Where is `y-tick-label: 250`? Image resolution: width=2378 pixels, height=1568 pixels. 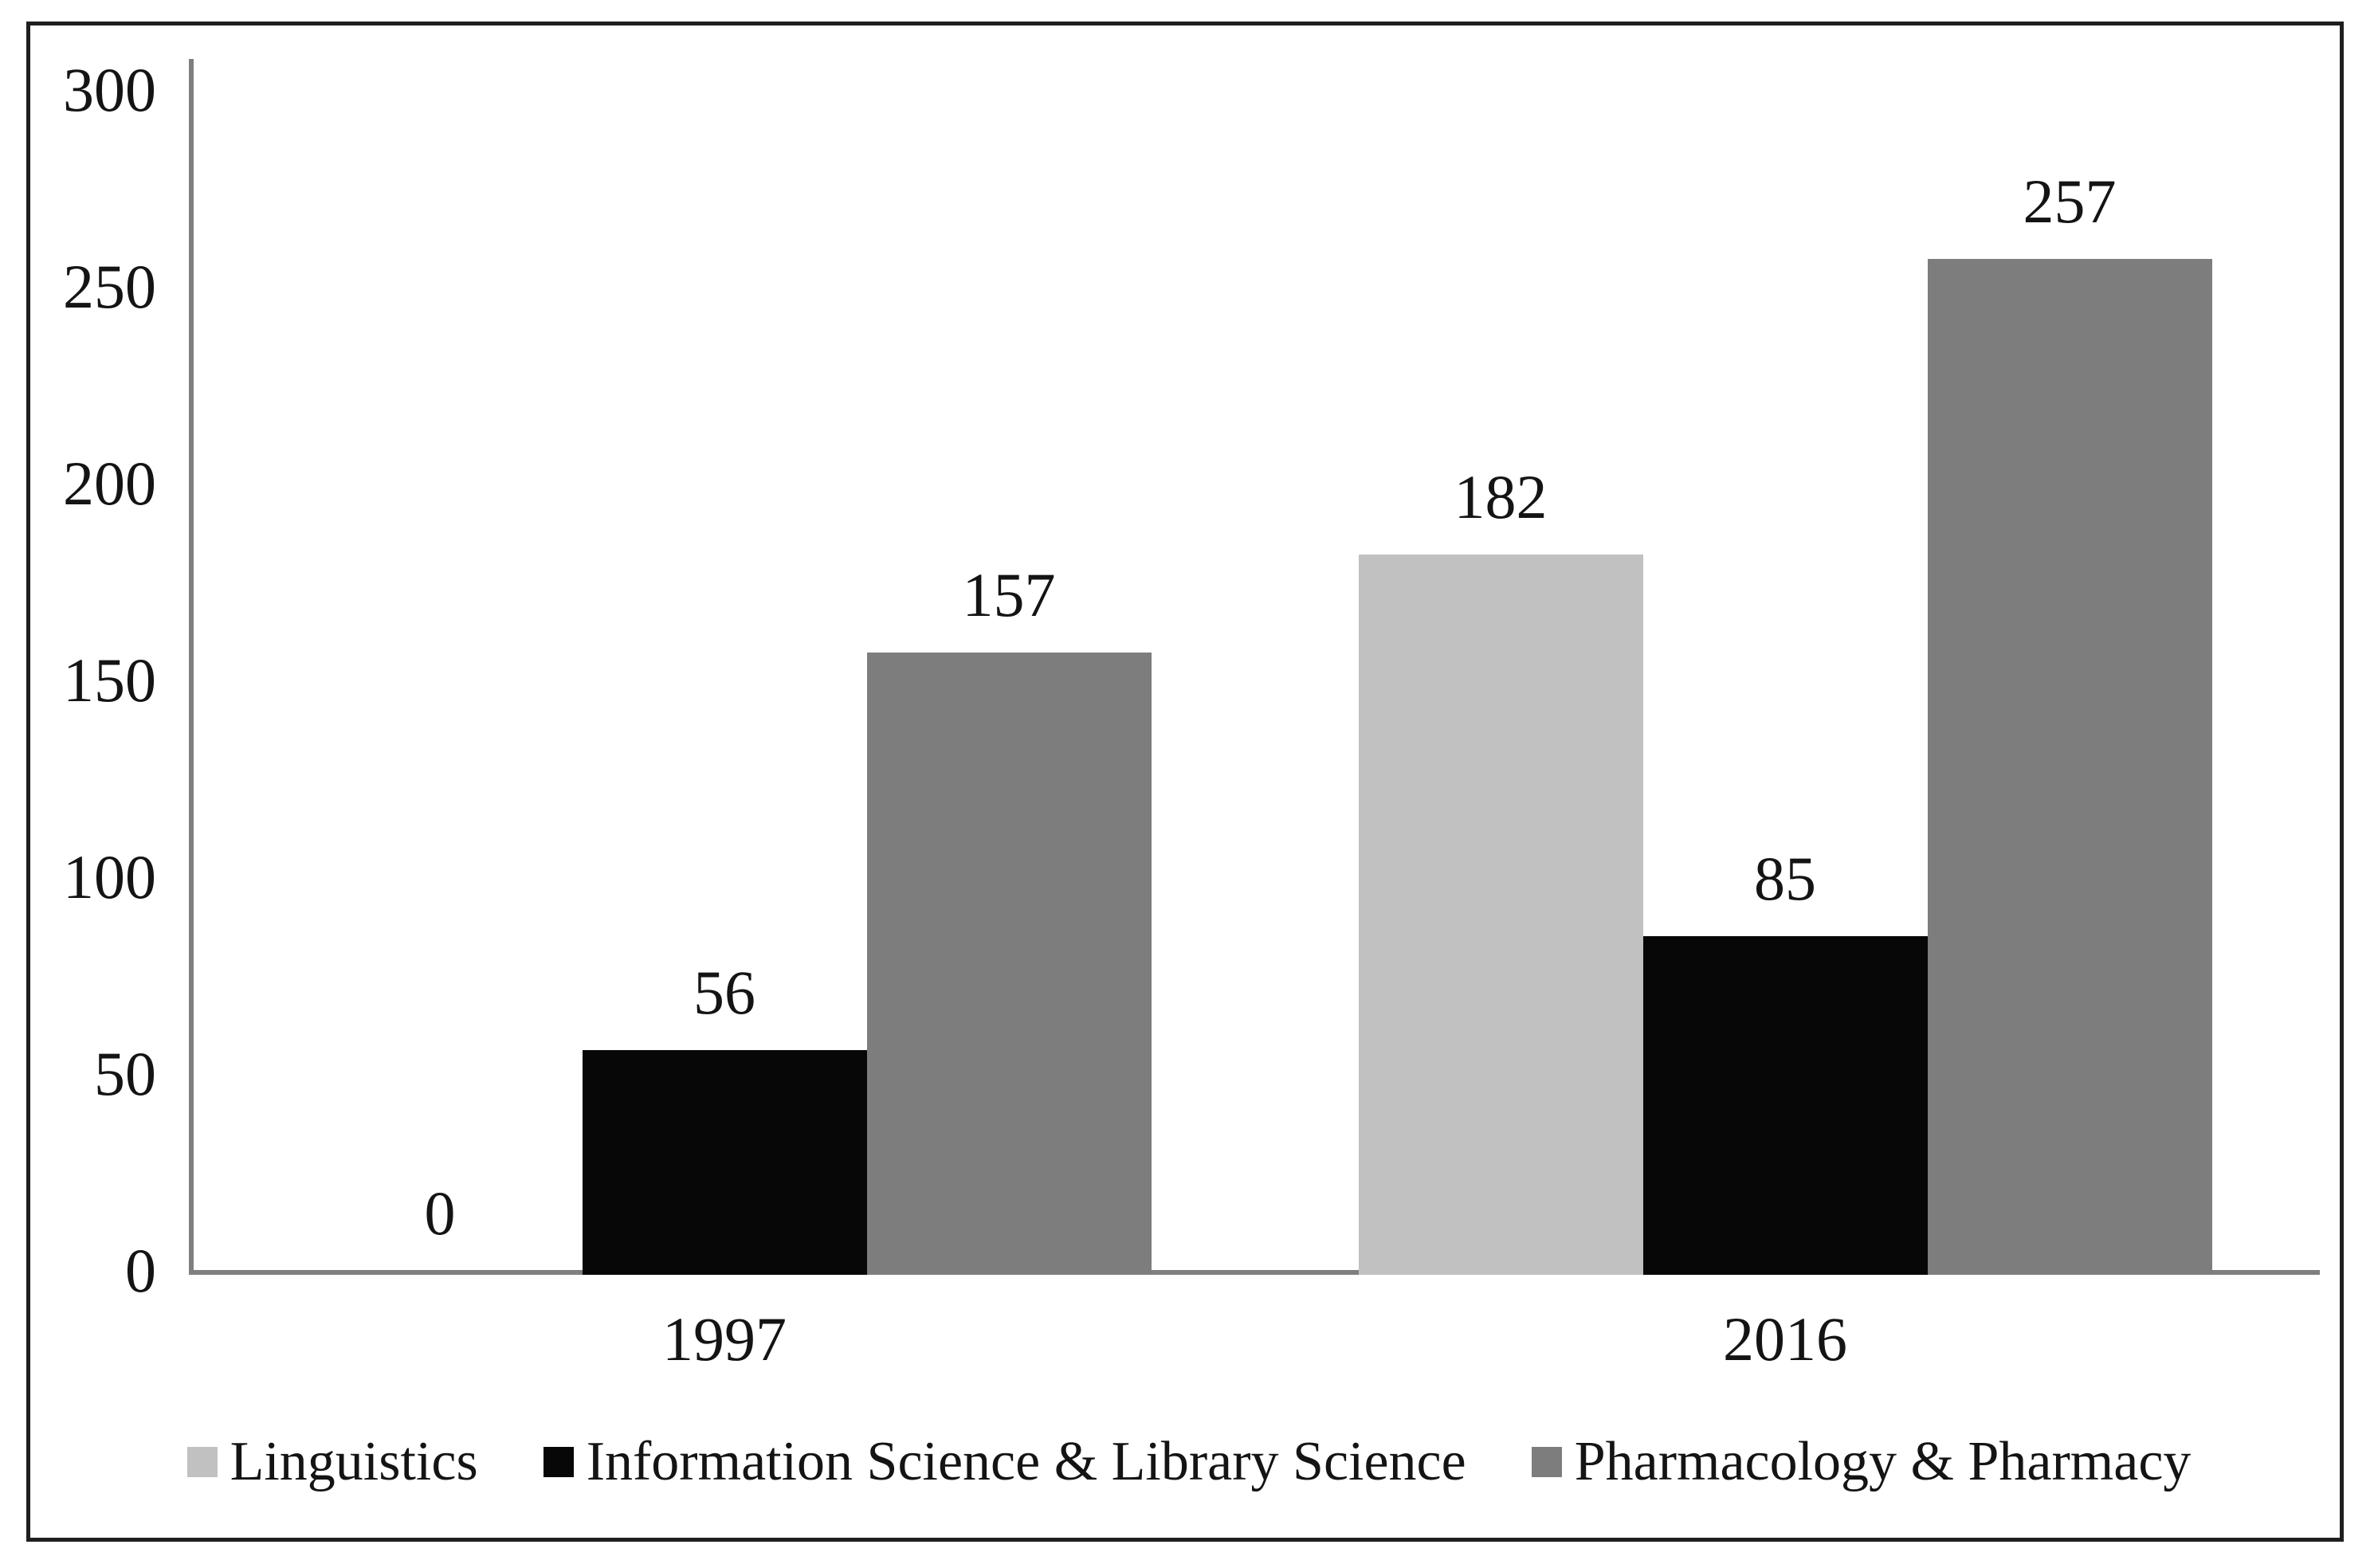
y-tick-label: 250 is located at coordinates (109, 286).